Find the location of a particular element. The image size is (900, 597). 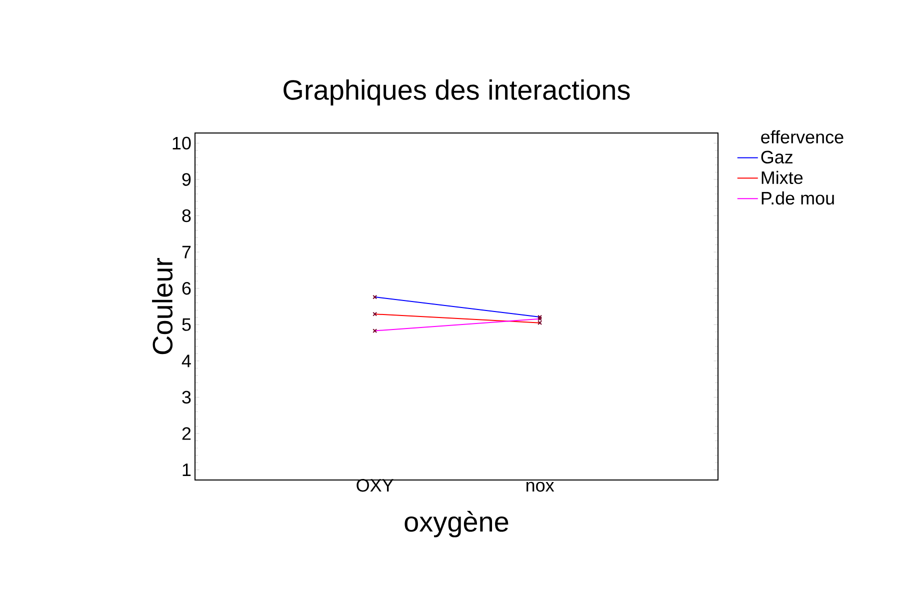

y-tick-label: 3 is located at coordinates (186, 397).